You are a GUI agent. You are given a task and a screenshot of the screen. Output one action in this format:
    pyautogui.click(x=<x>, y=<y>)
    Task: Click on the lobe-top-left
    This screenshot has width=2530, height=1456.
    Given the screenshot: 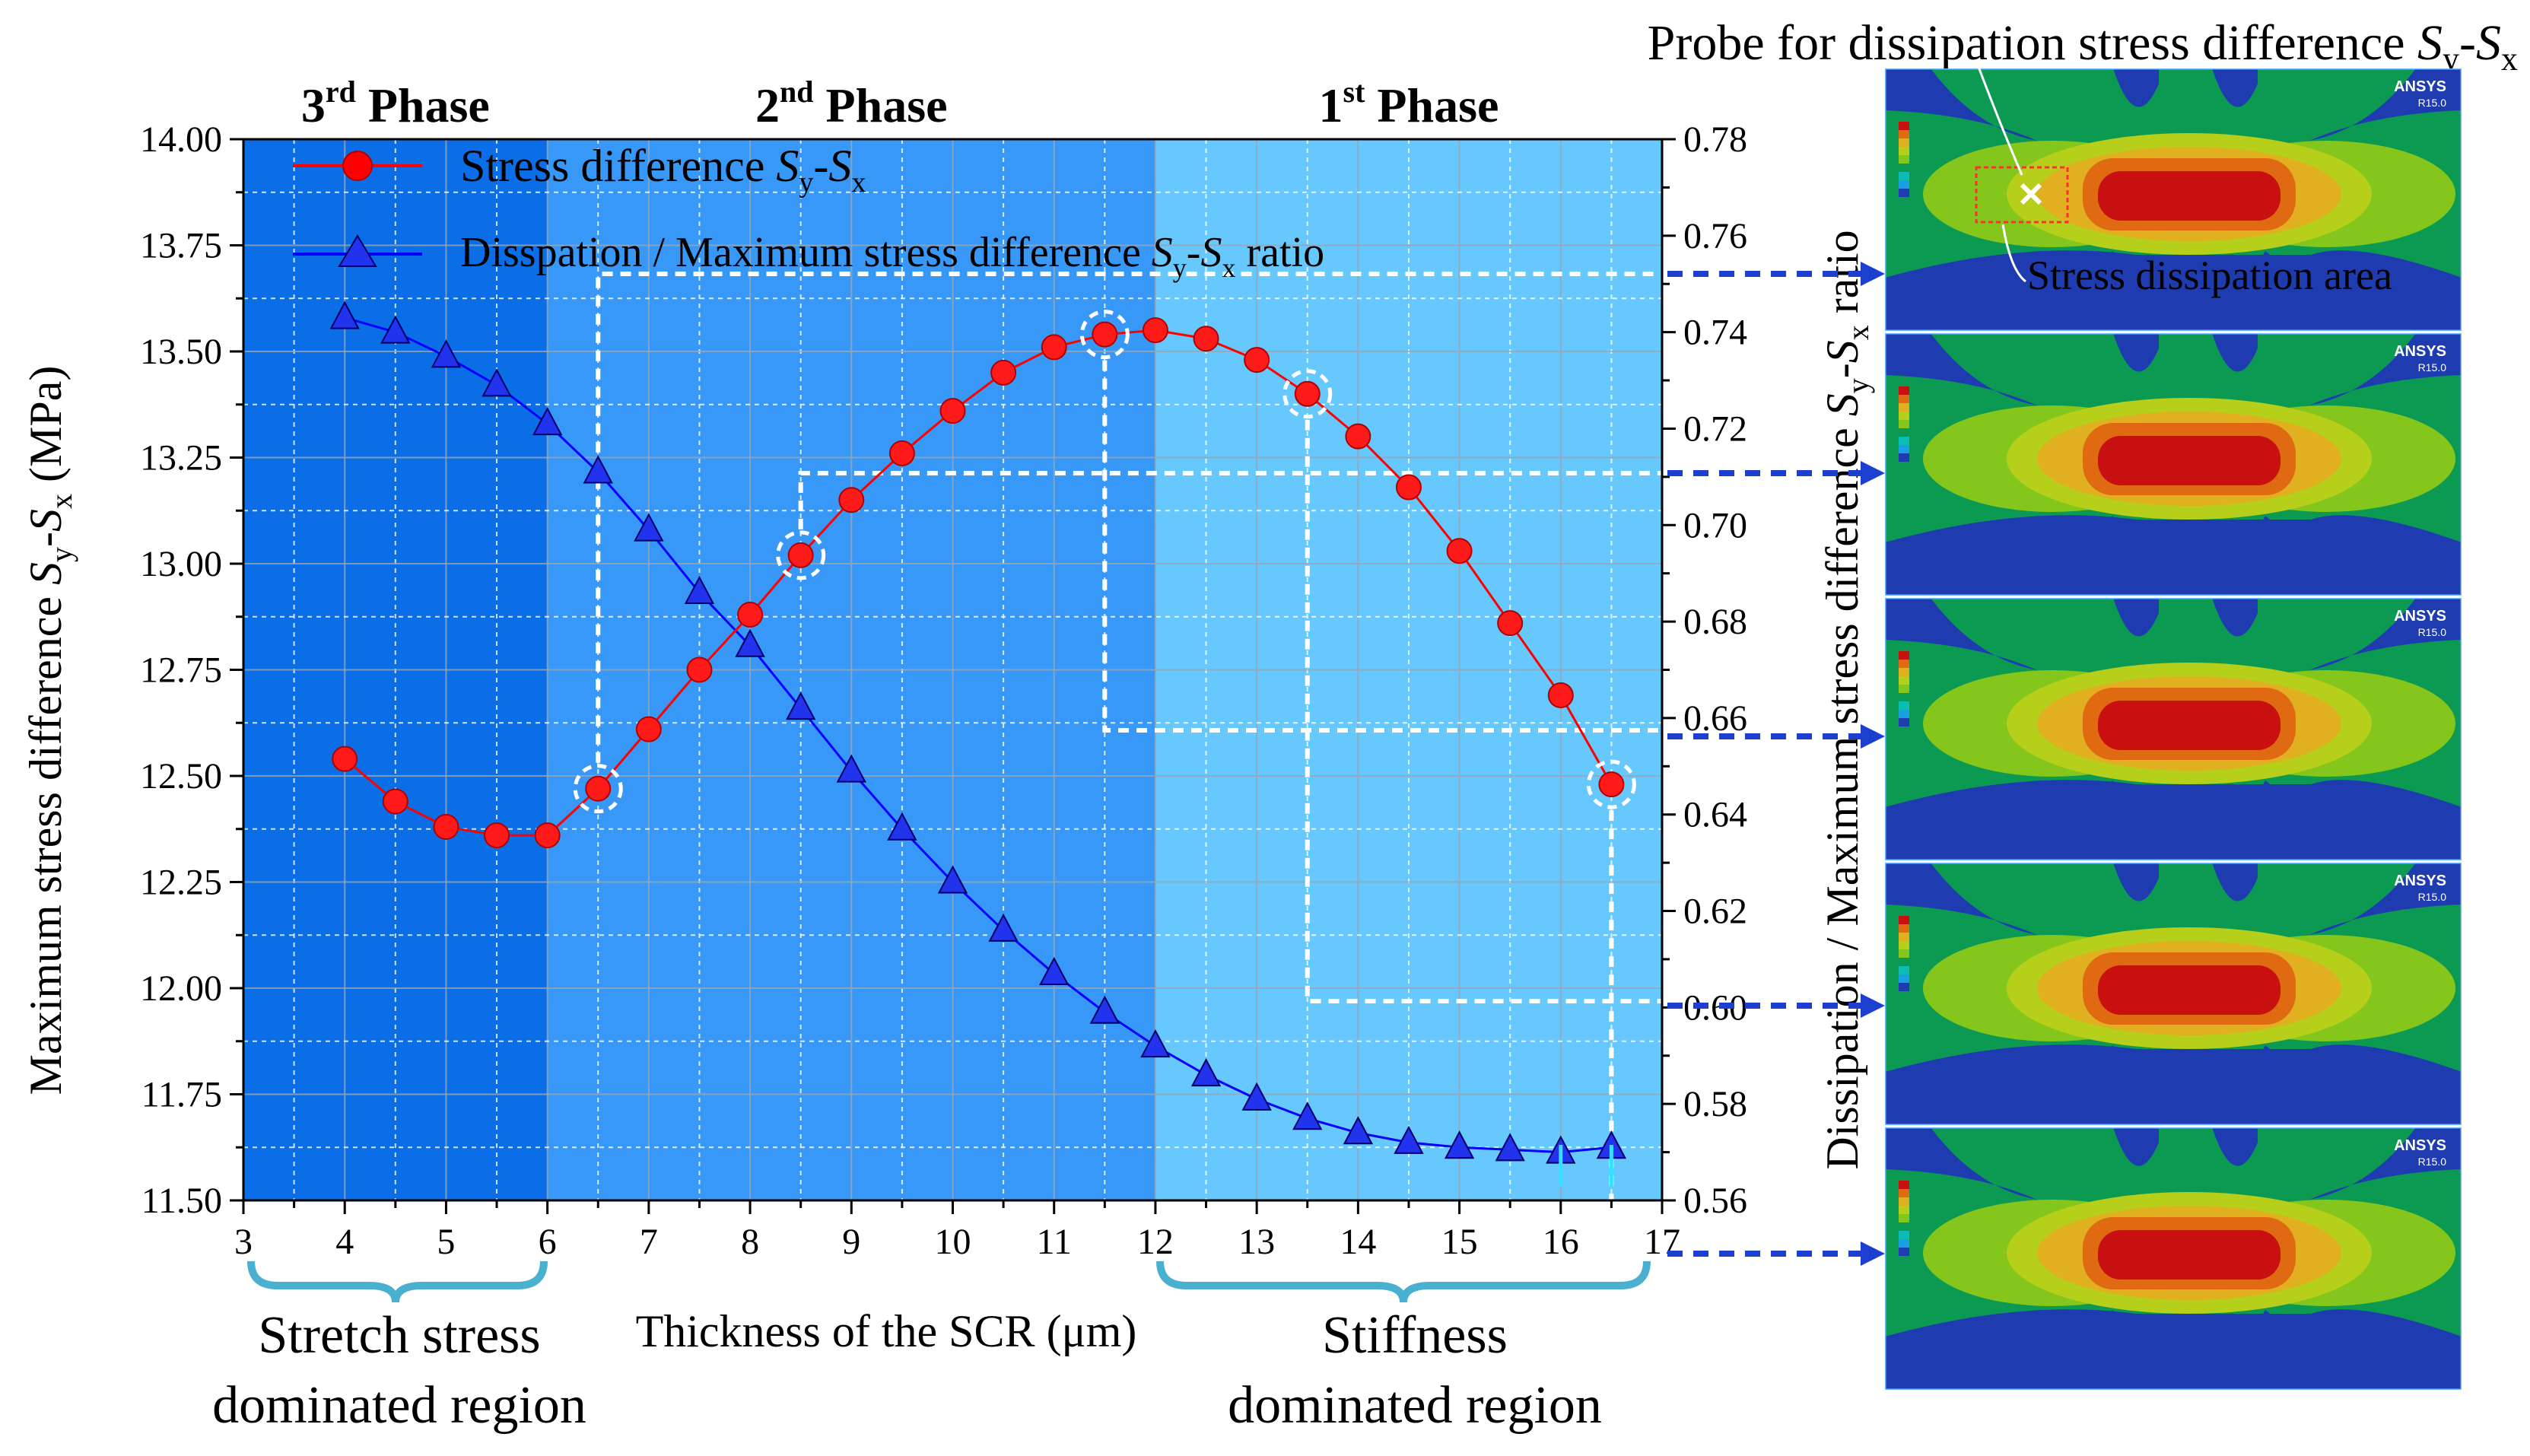 What is the action you would take?
    pyautogui.click(x=1961, y=899)
    